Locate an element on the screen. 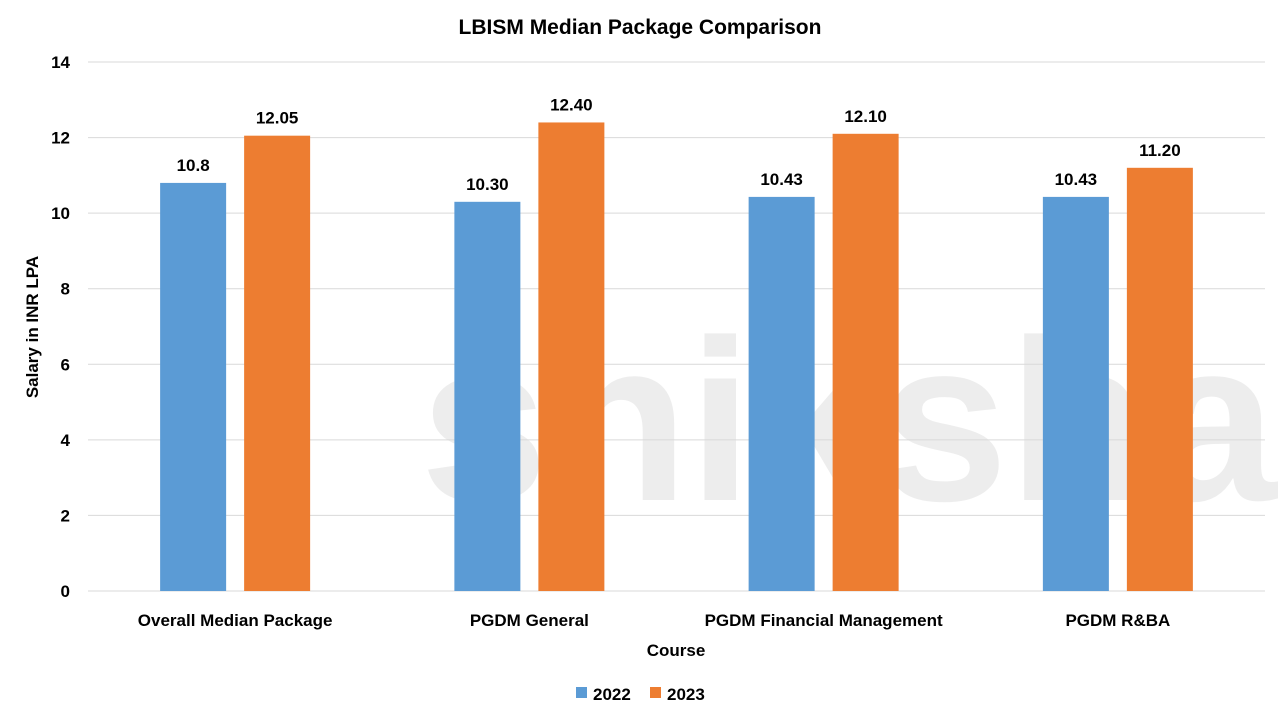 The width and height of the screenshot is (1280, 720). y-tick-label: 0 is located at coordinates (65, 591).